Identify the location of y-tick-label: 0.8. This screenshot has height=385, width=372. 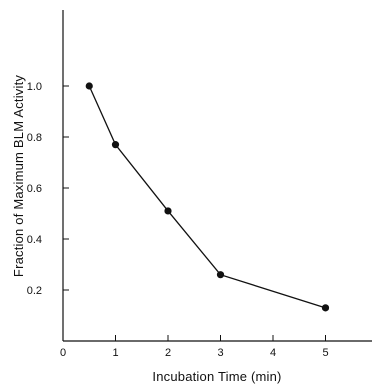
(34, 138).